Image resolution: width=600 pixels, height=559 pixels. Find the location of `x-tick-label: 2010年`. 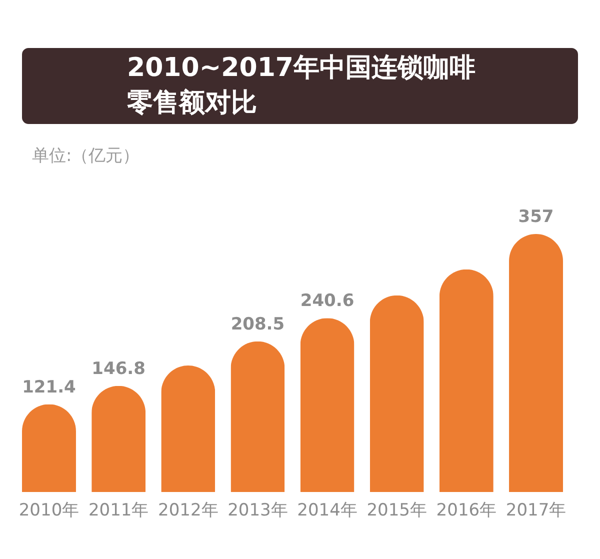

x-tick-label: 2010年 is located at coordinates (49, 510).